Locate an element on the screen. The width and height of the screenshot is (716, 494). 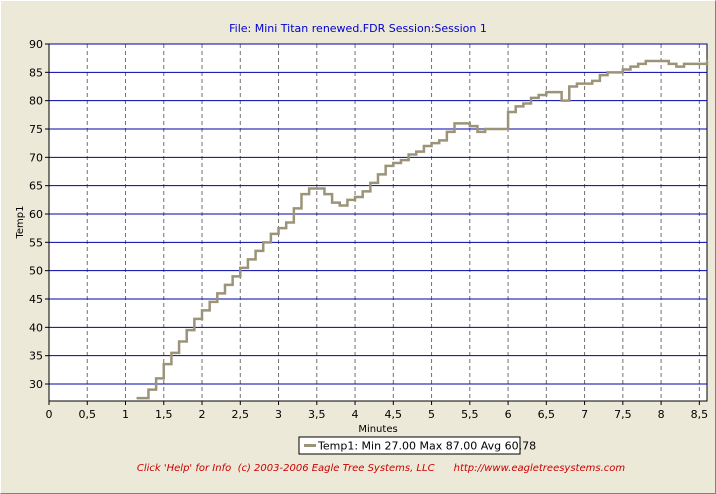
x-tick-label: 8 is located at coordinates (661, 414).